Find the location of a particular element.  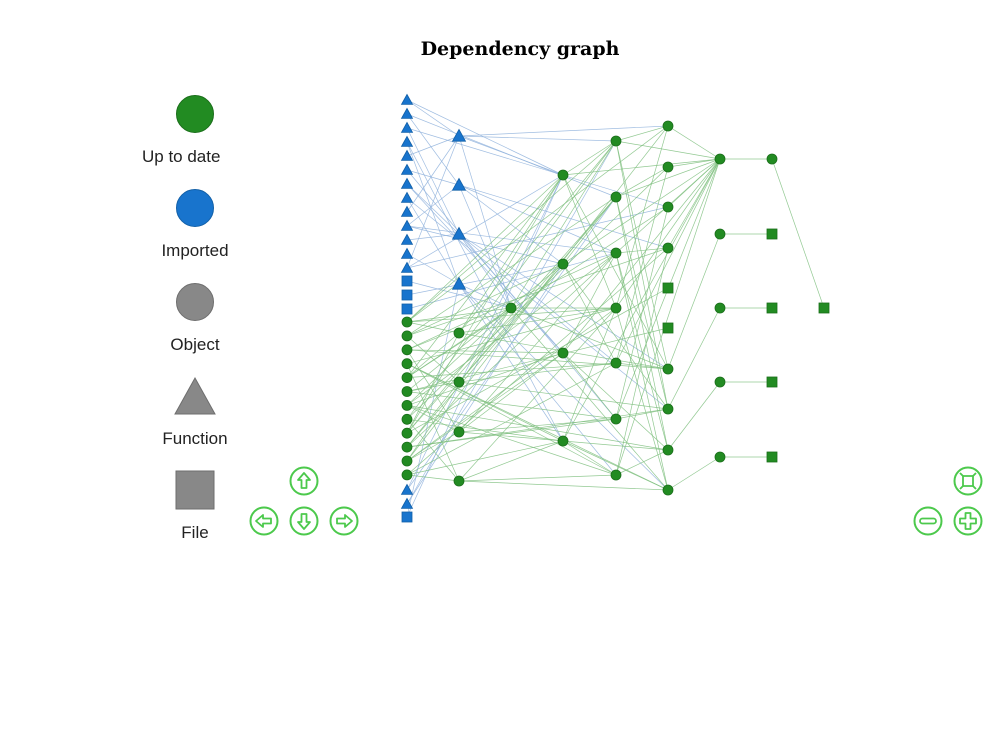

nav-up-button is located at coordinates (304, 481).